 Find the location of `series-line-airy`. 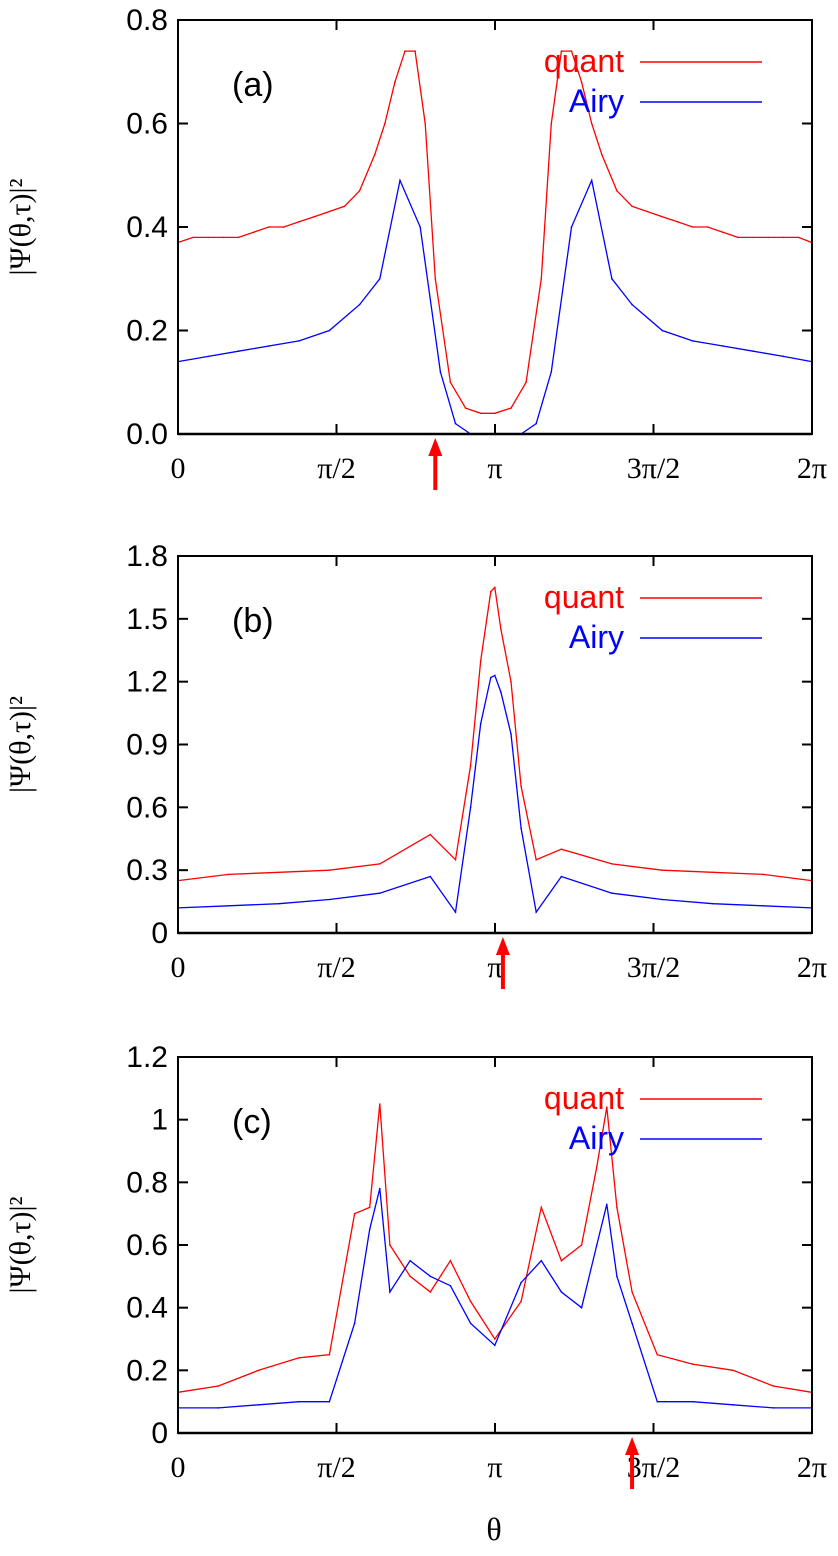

series-line-airy is located at coordinates (494, 794).